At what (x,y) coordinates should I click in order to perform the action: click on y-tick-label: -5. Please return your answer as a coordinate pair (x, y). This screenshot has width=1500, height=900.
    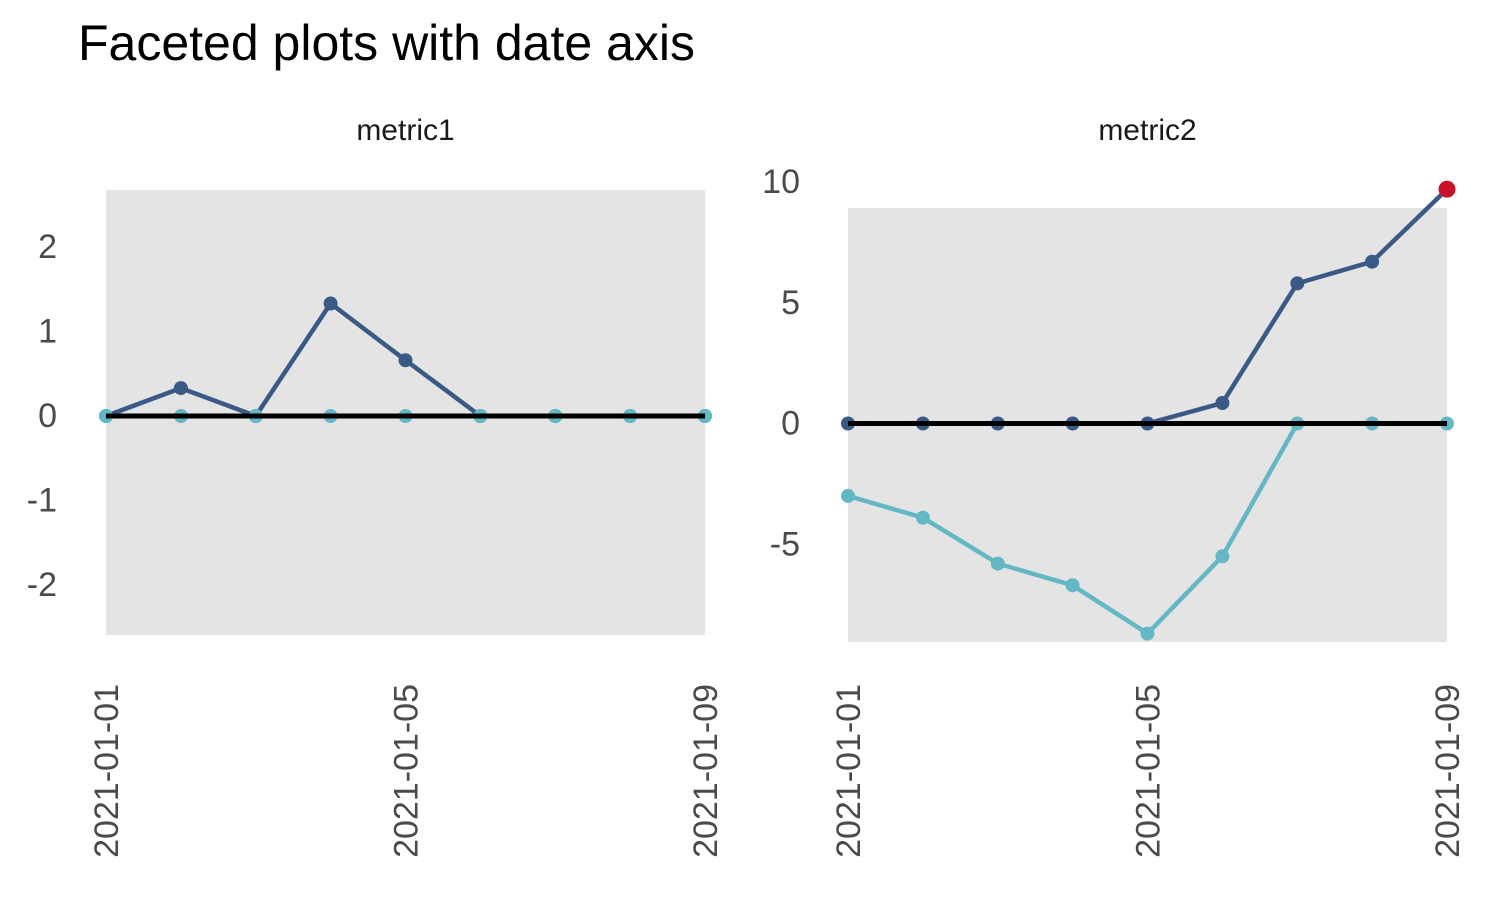
    Looking at the image, I should click on (785, 544).